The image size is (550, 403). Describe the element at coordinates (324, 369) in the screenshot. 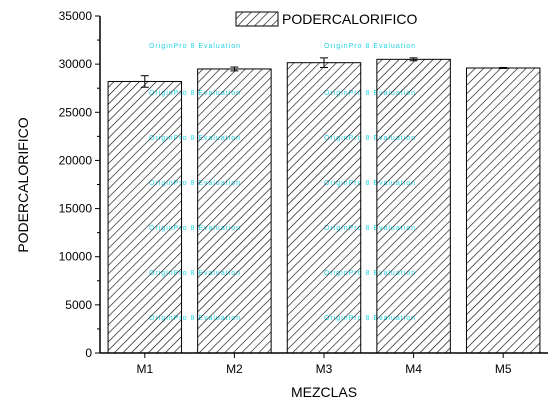

I see `x-tick-label: M3` at that location.